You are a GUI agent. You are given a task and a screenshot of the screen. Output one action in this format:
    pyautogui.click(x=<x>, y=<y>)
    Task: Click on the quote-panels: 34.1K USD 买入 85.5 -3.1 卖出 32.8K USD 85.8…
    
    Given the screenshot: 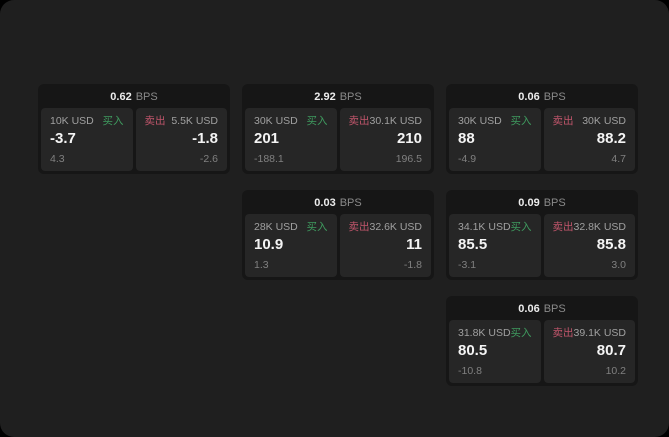 What is the action you would take?
    pyautogui.click(x=542, y=245)
    